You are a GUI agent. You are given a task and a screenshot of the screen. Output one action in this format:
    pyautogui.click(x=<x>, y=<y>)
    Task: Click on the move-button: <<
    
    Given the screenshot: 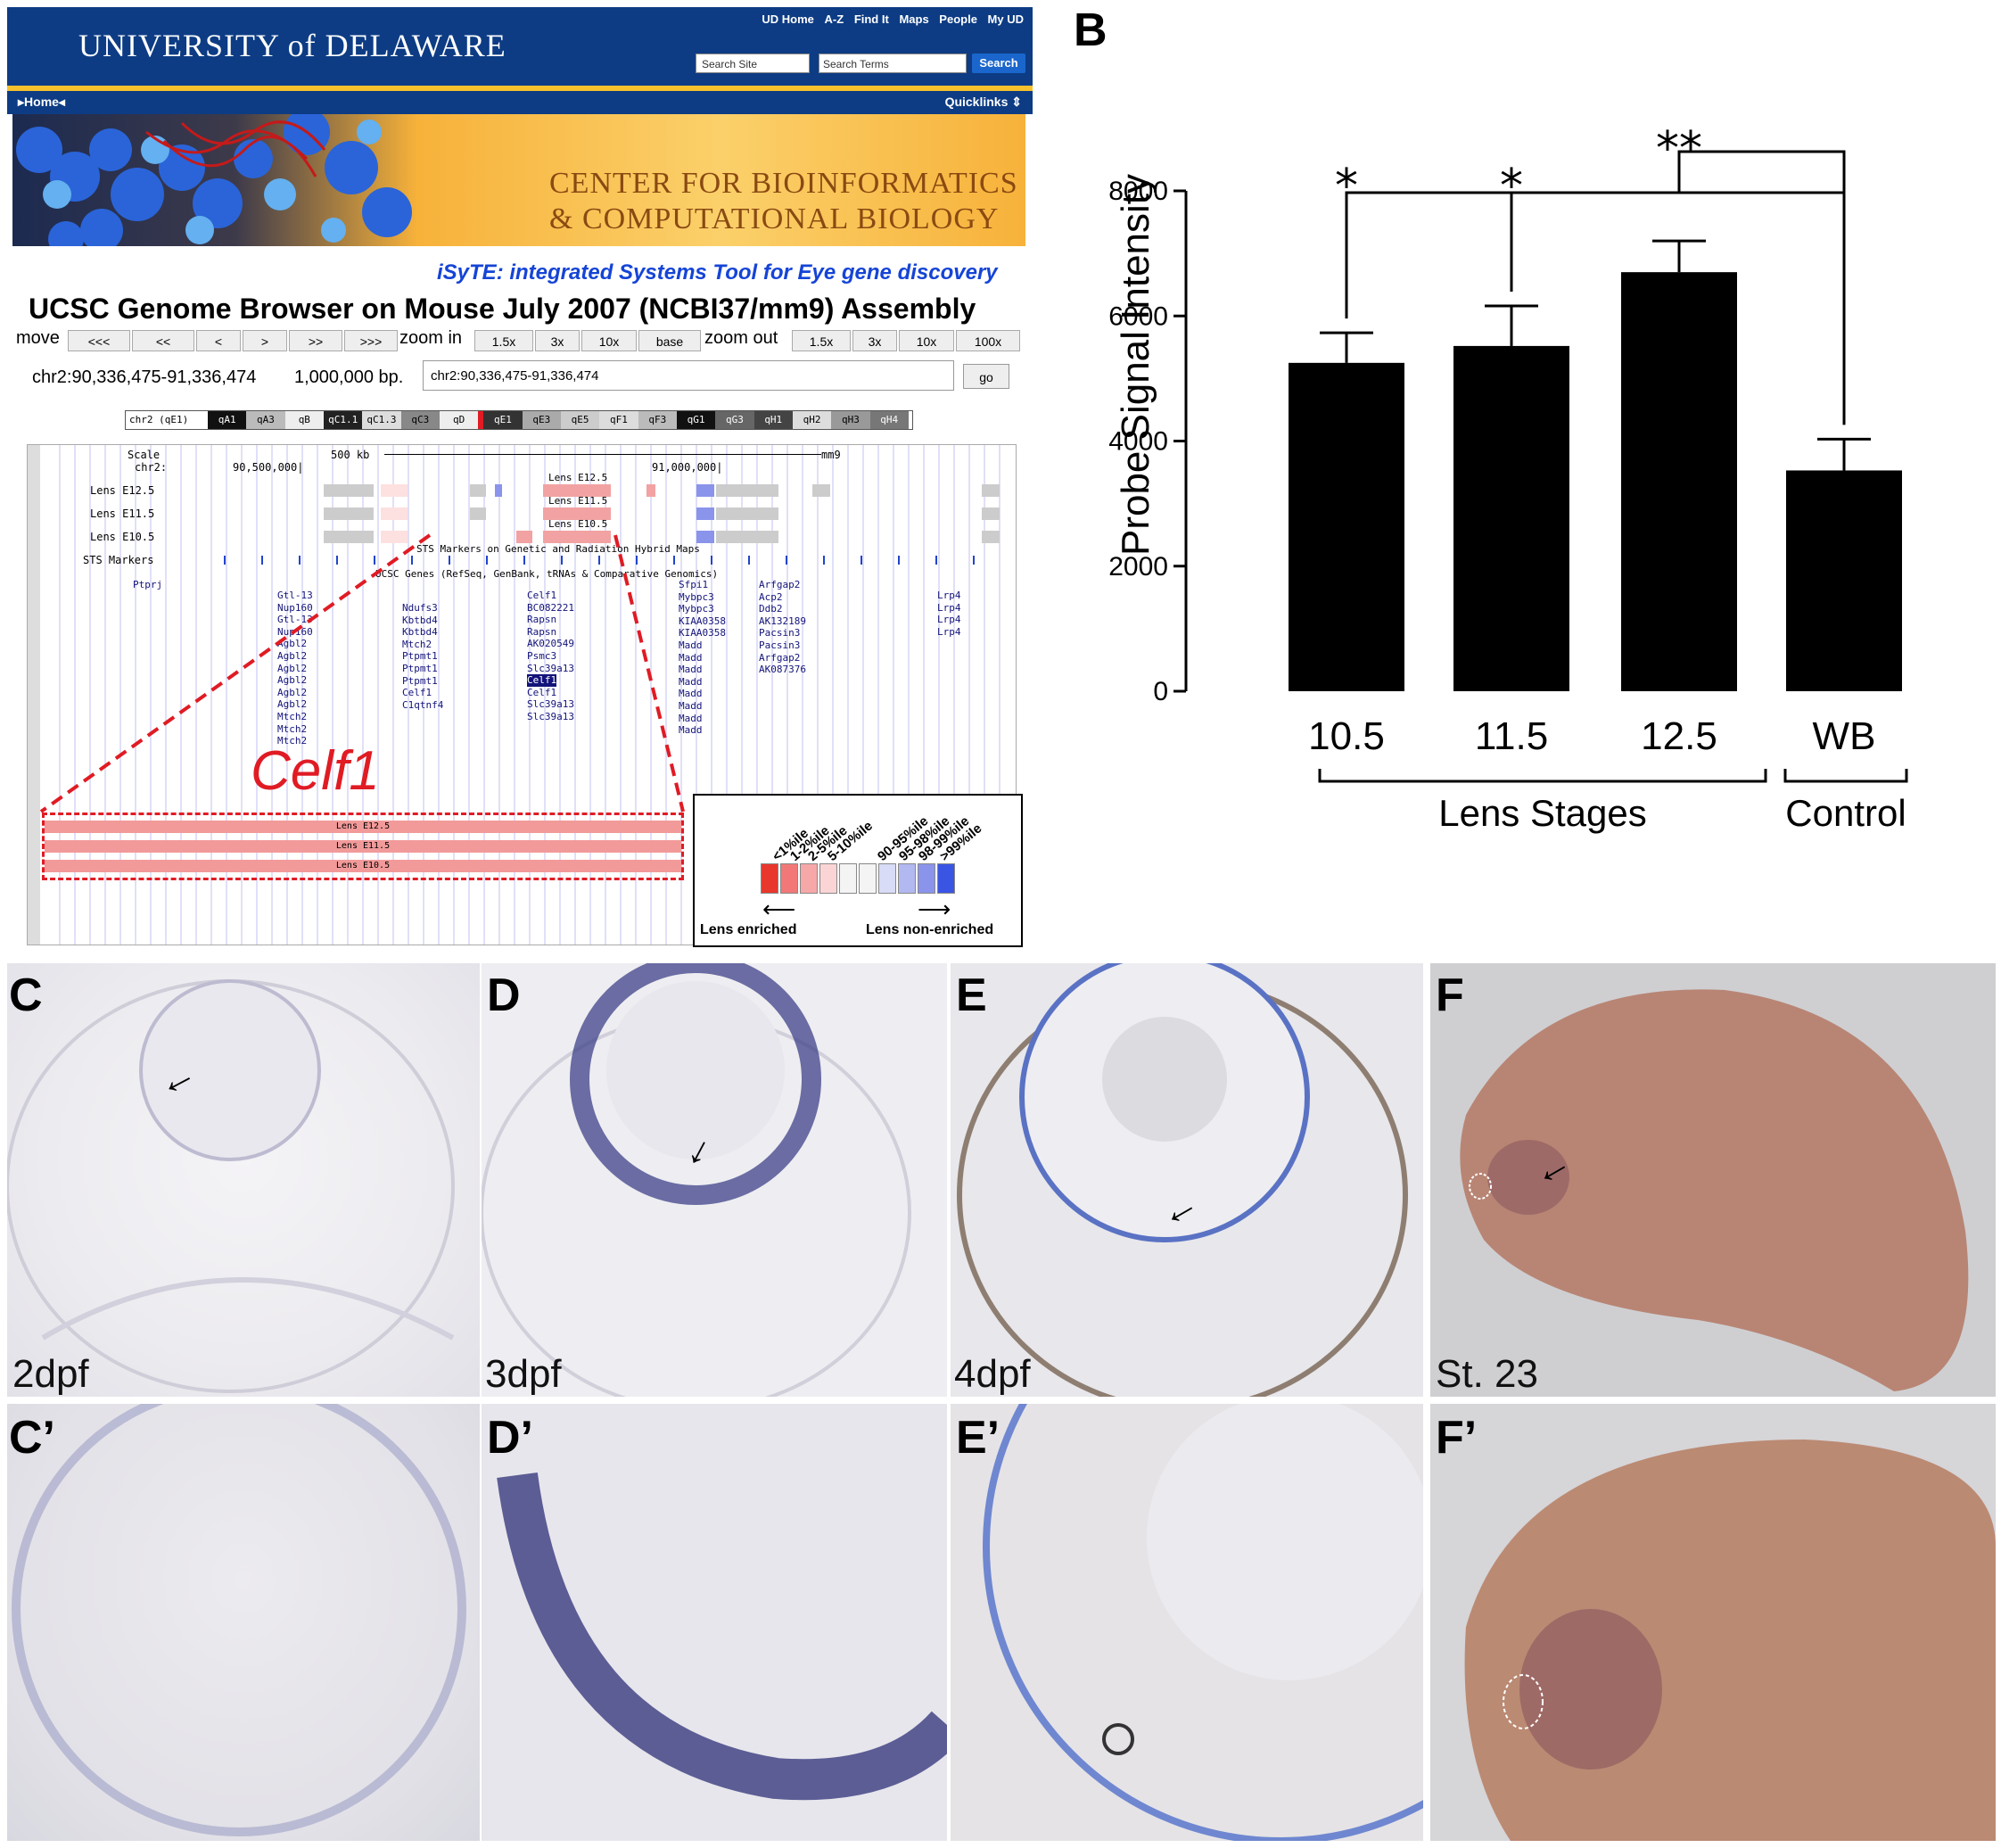 What is the action you would take?
    pyautogui.click(x=163, y=340)
    